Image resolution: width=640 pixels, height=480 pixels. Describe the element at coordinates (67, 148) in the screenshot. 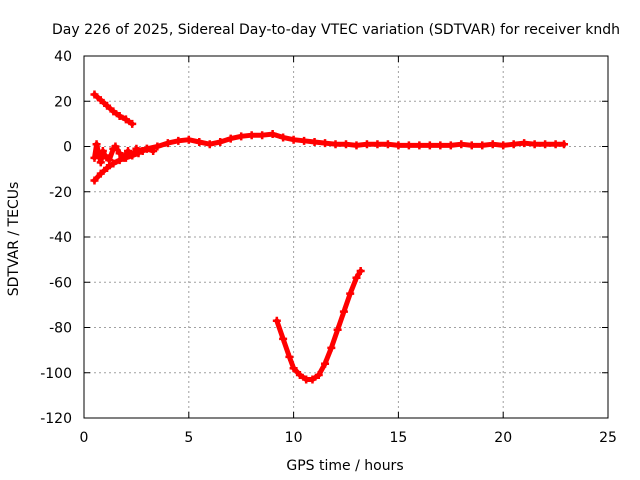

I see `y-tick-label: 0` at that location.